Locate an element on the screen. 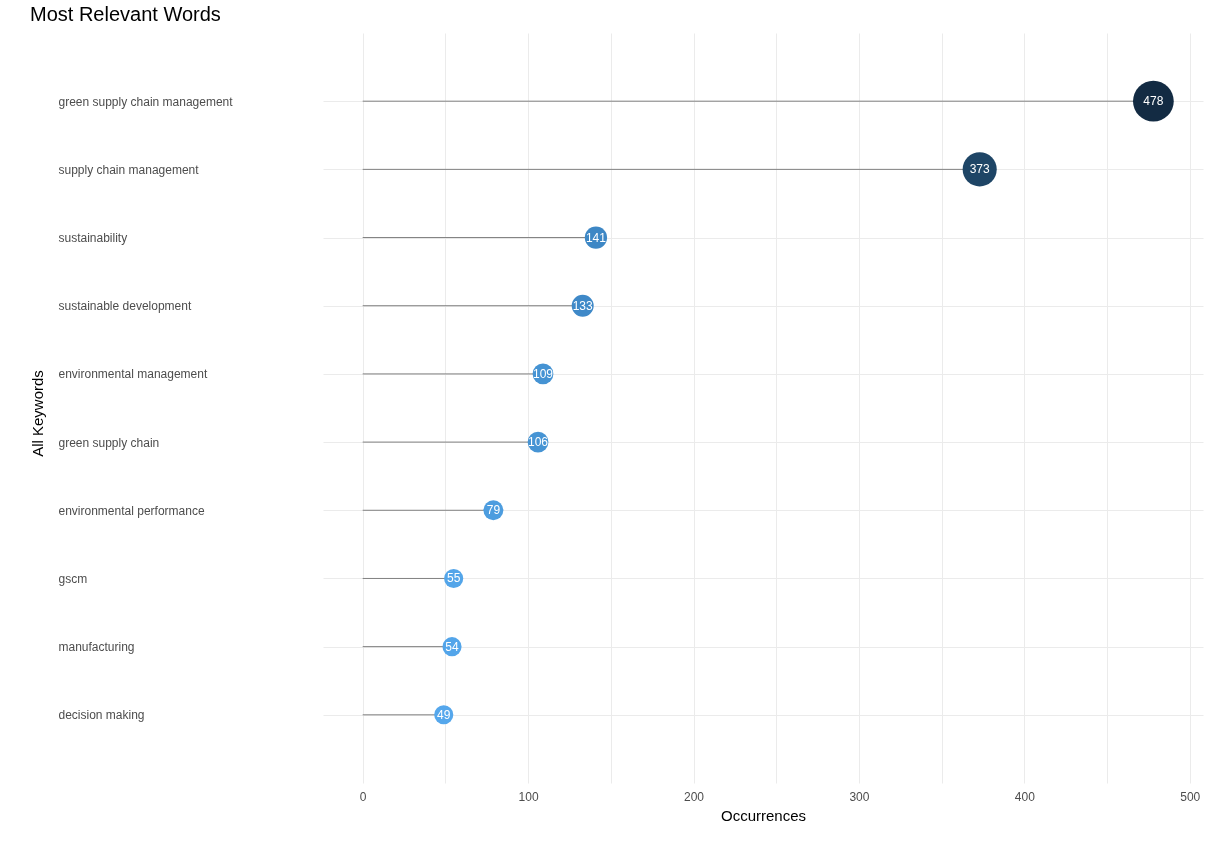 This screenshot has height=861, width=1216. data-label: 79 is located at coordinates (493, 510).